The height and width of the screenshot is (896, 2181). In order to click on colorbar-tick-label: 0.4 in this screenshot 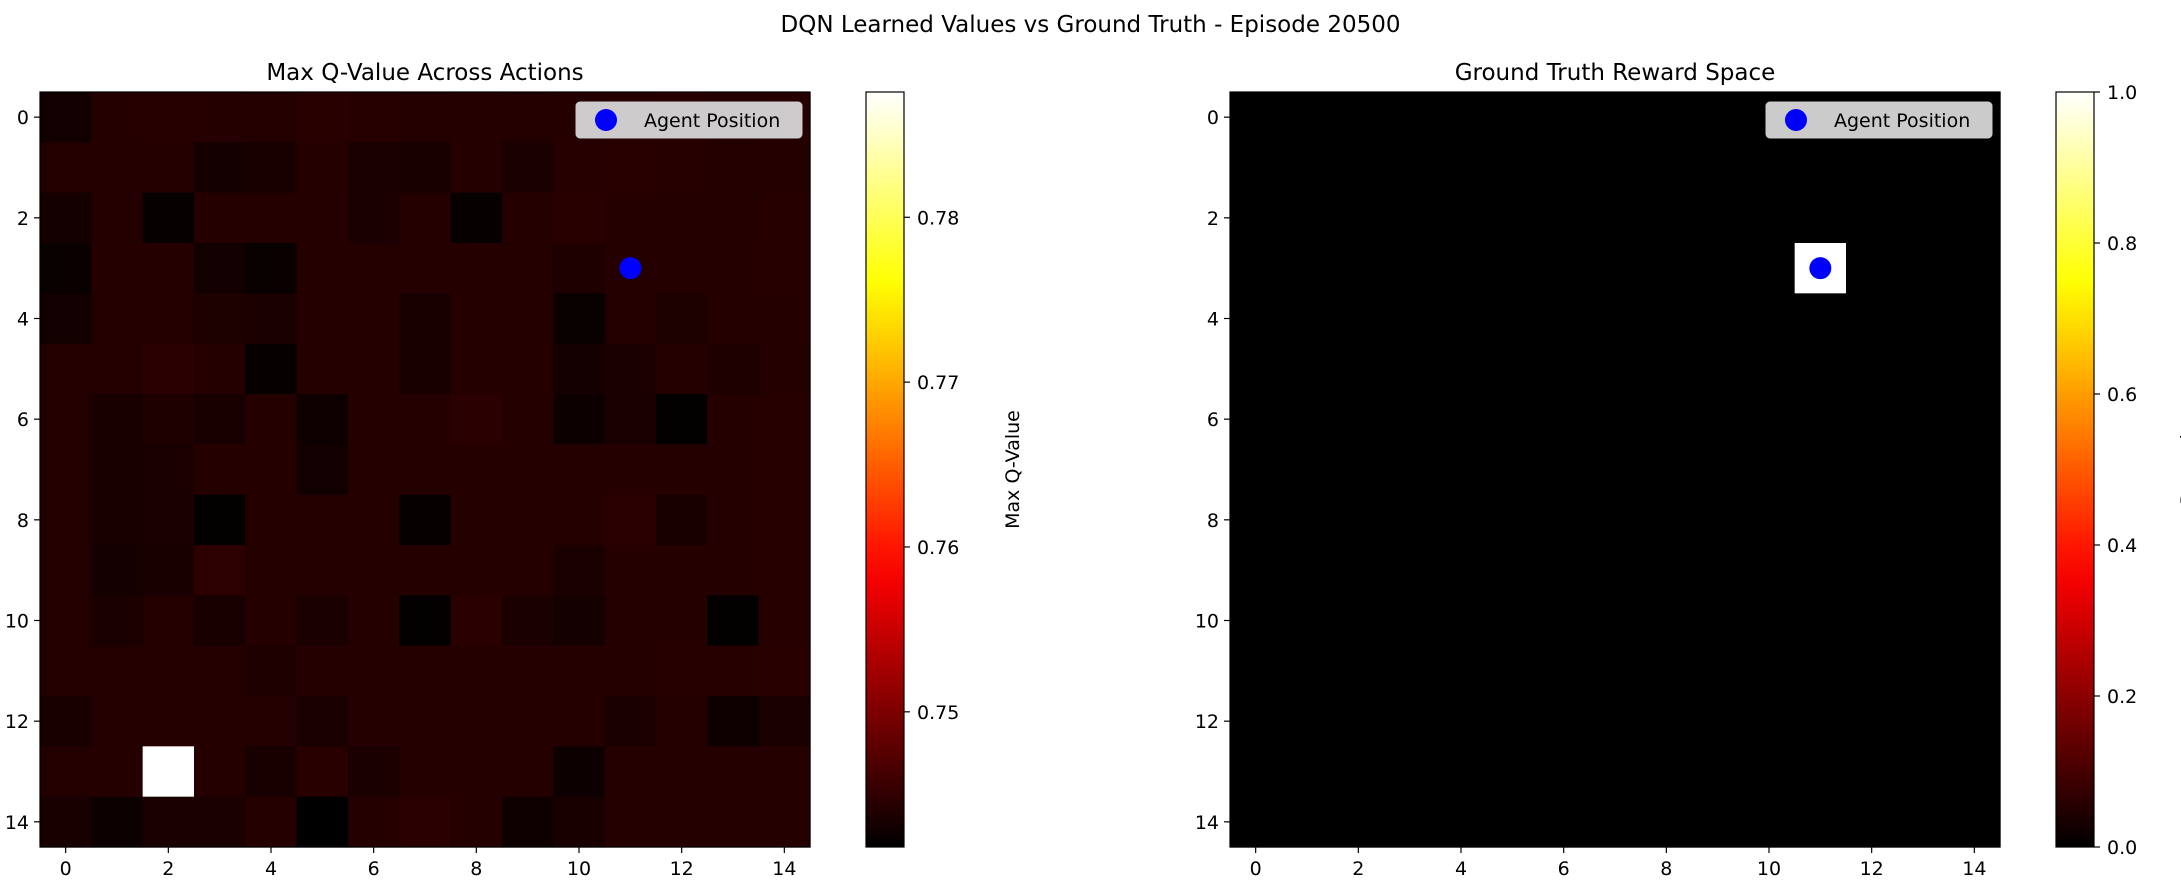, I will do `click(2122, 546)`.